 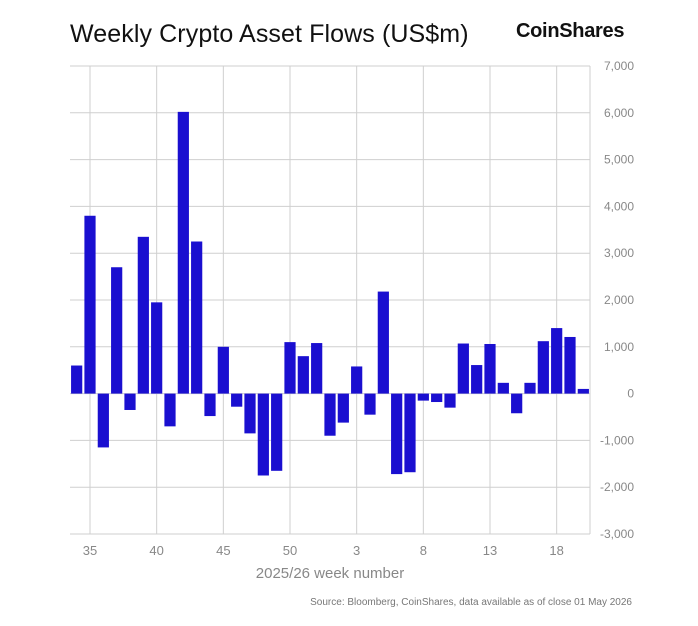 I want to click on y-tick-label: 3,000, so click(x=619, y=253).